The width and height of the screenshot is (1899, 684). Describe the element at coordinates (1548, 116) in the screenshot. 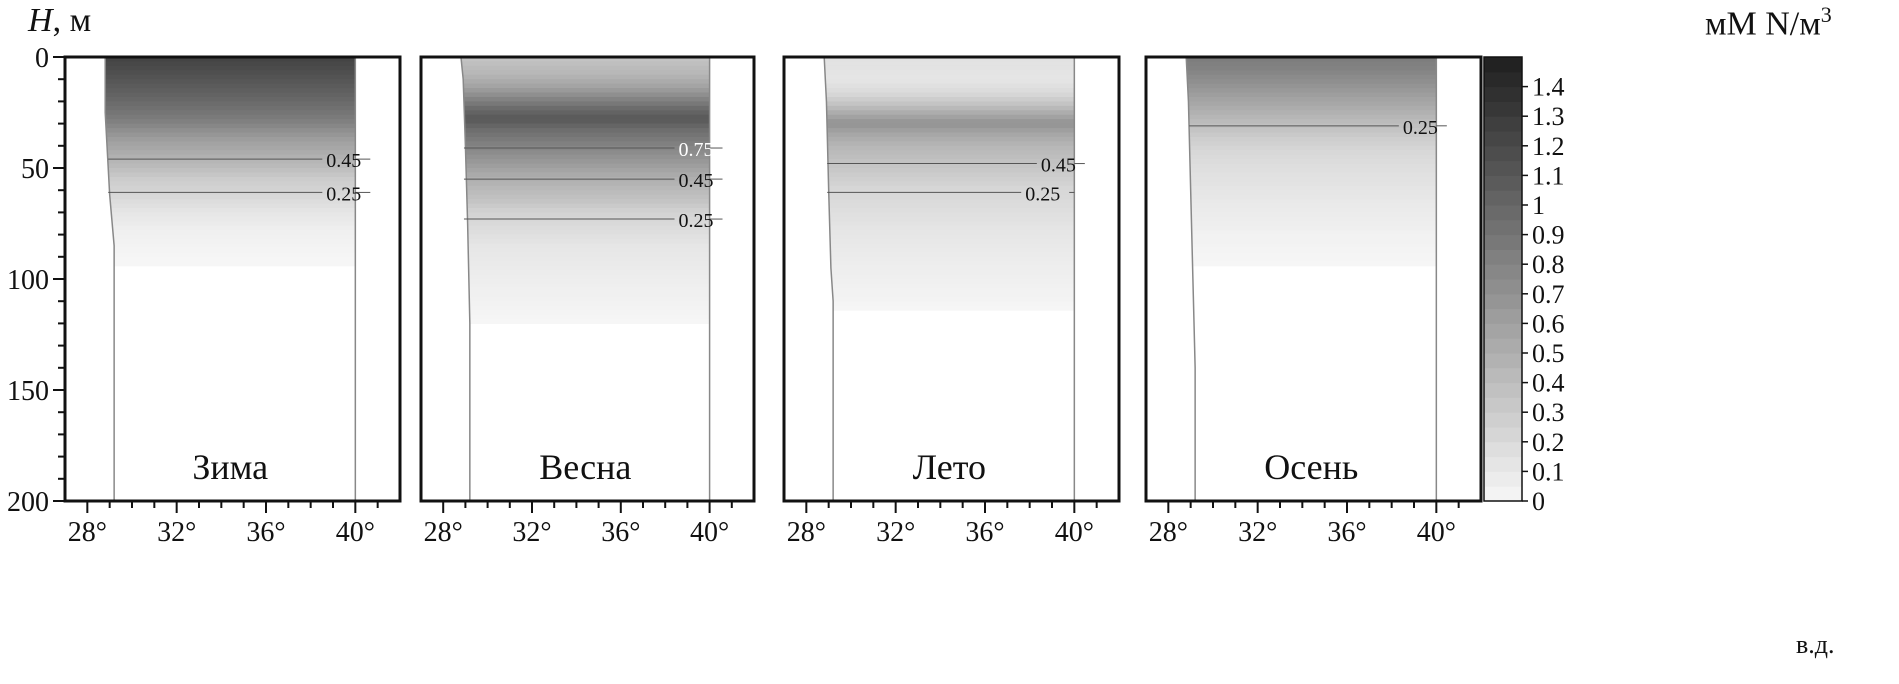

I see `colorbar-tick-label: 1.3` at that location.